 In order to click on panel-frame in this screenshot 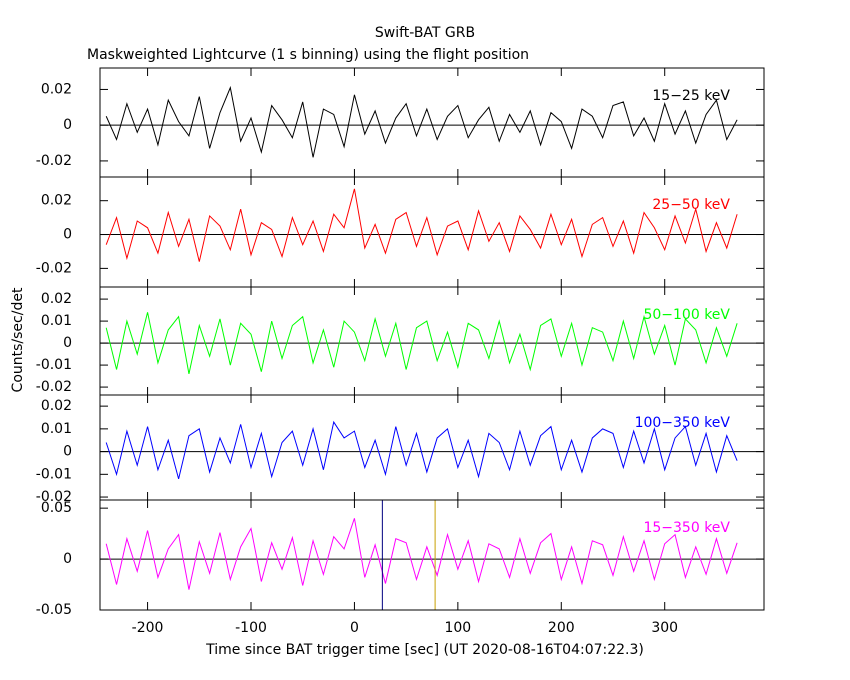, I will do `click(432, 555)`.